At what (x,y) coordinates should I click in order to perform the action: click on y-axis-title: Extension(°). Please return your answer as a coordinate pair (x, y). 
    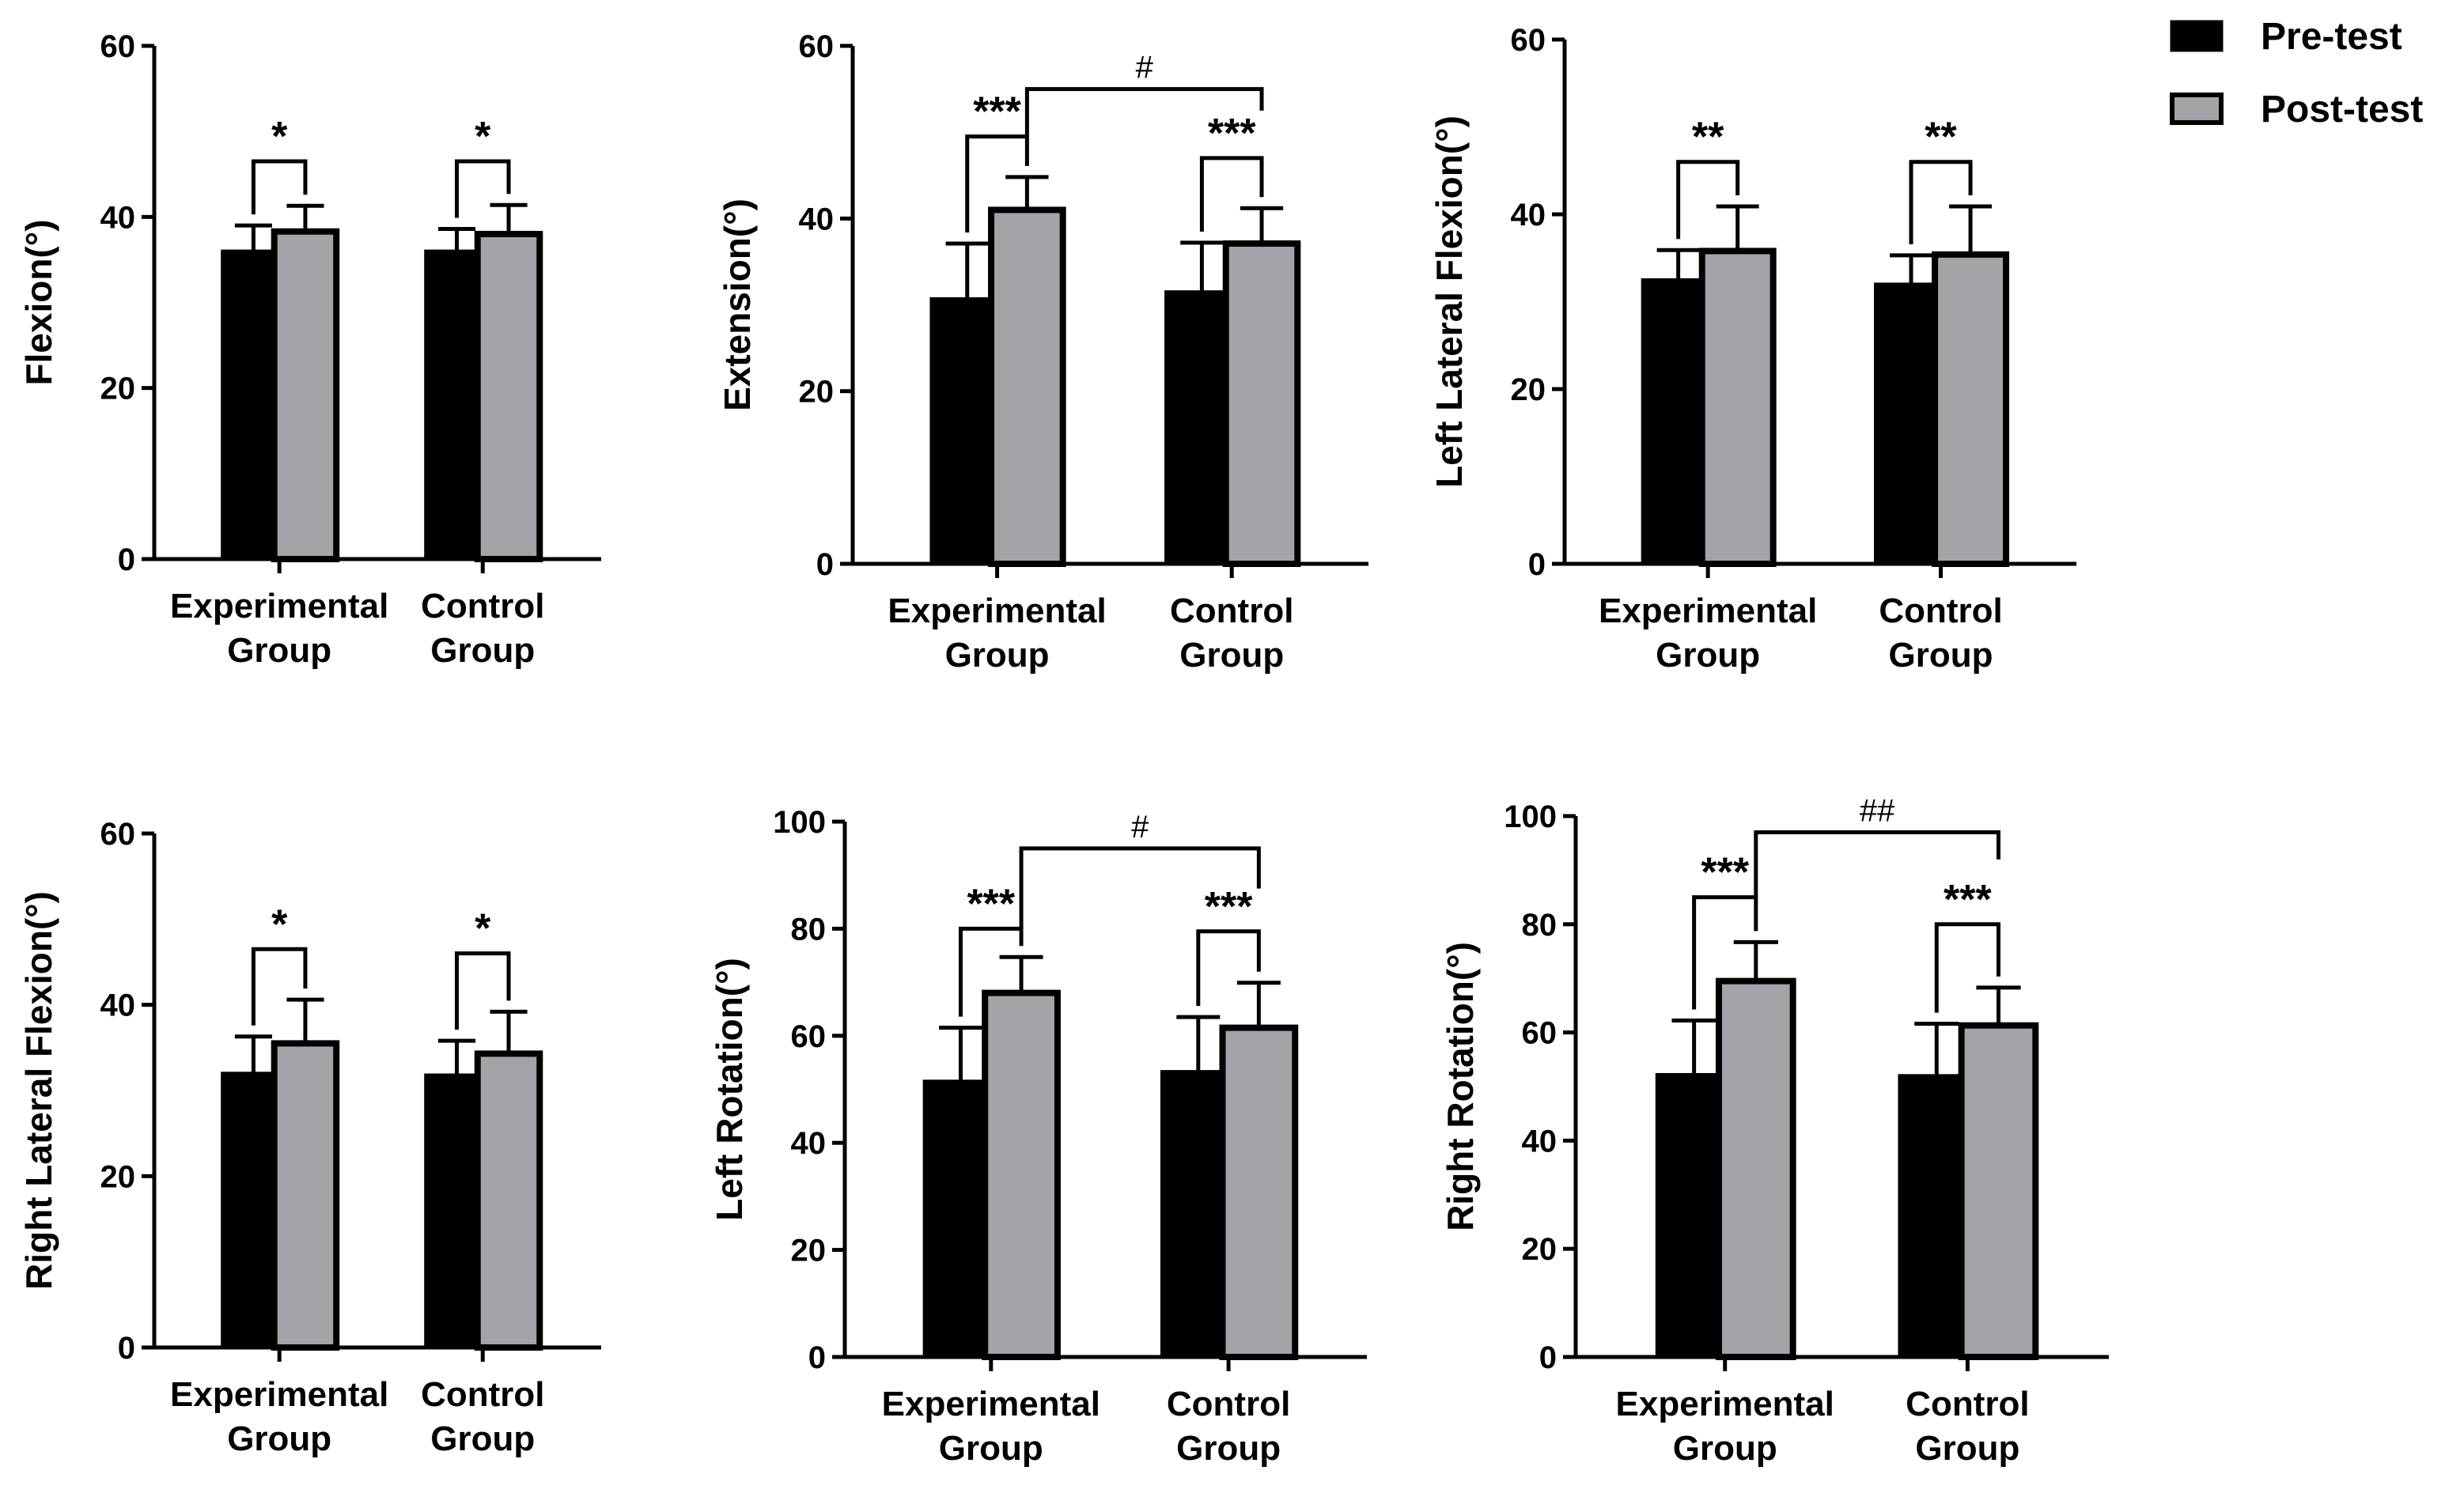
    Looking at the image, I should click on (737, 304).